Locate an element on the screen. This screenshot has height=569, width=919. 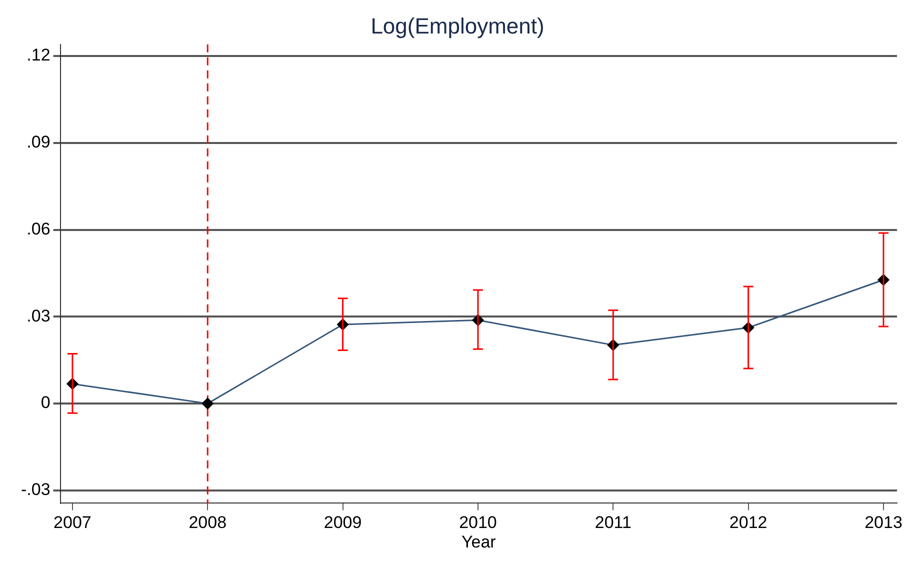
y-tick-label: -.03 is located at coordinates (35, 490).